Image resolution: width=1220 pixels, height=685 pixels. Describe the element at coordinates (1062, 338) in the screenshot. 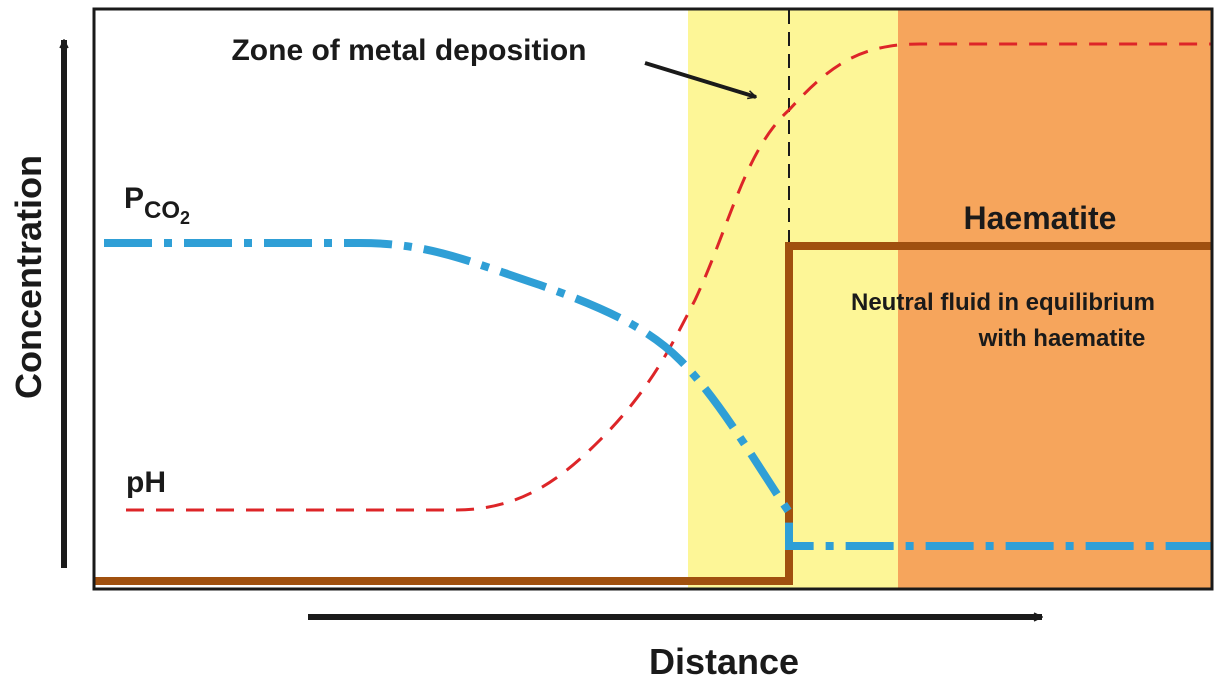

I see `neutral-fluid-label-line2: with haematite` at that location.